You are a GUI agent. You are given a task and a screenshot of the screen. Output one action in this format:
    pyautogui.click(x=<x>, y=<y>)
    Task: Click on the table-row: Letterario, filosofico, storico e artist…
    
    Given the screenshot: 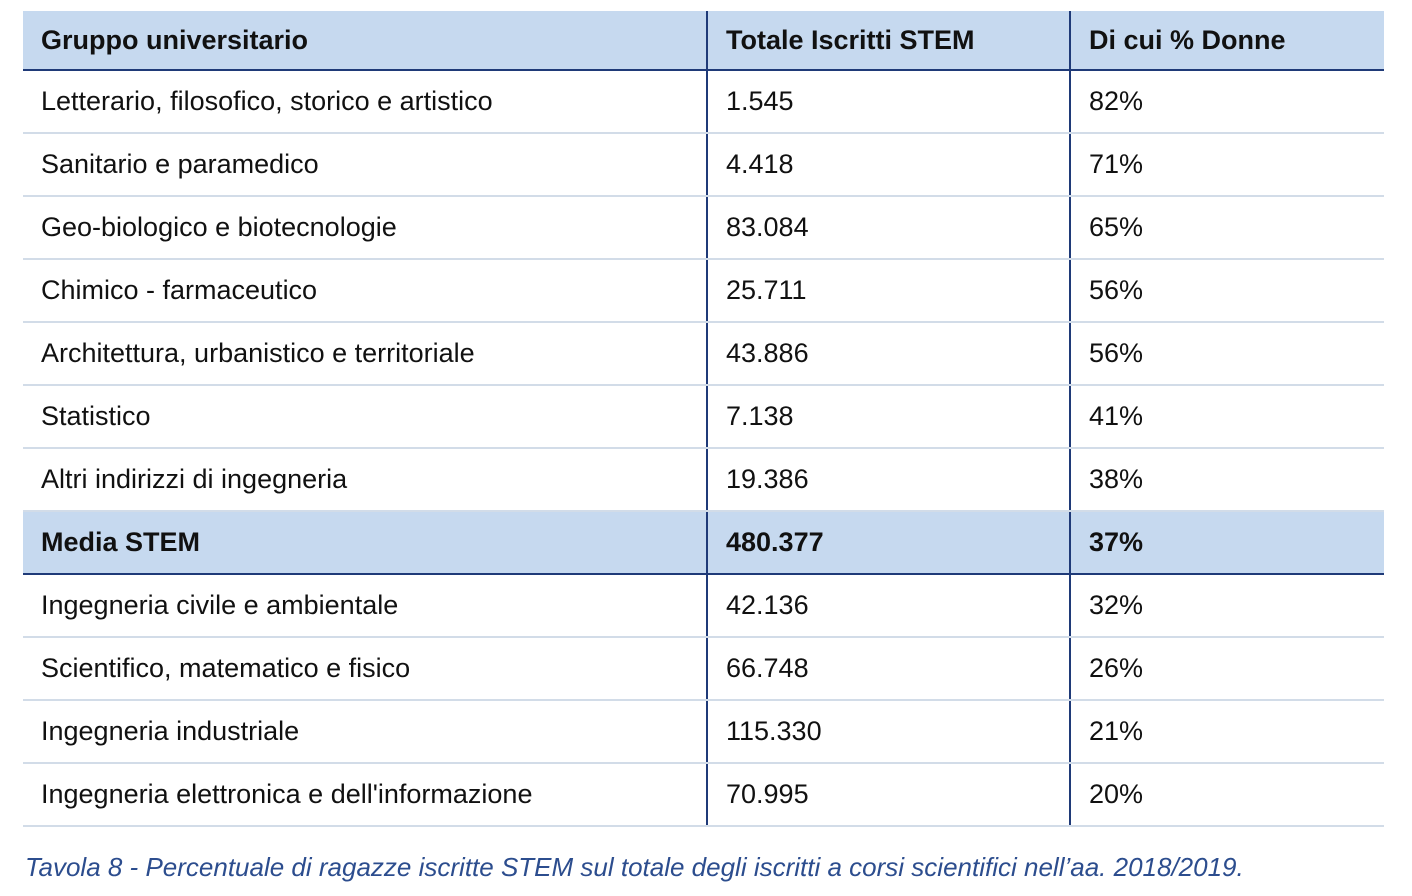 What is the action you would take?
    pyautogui.click(x=703, y=102)
    